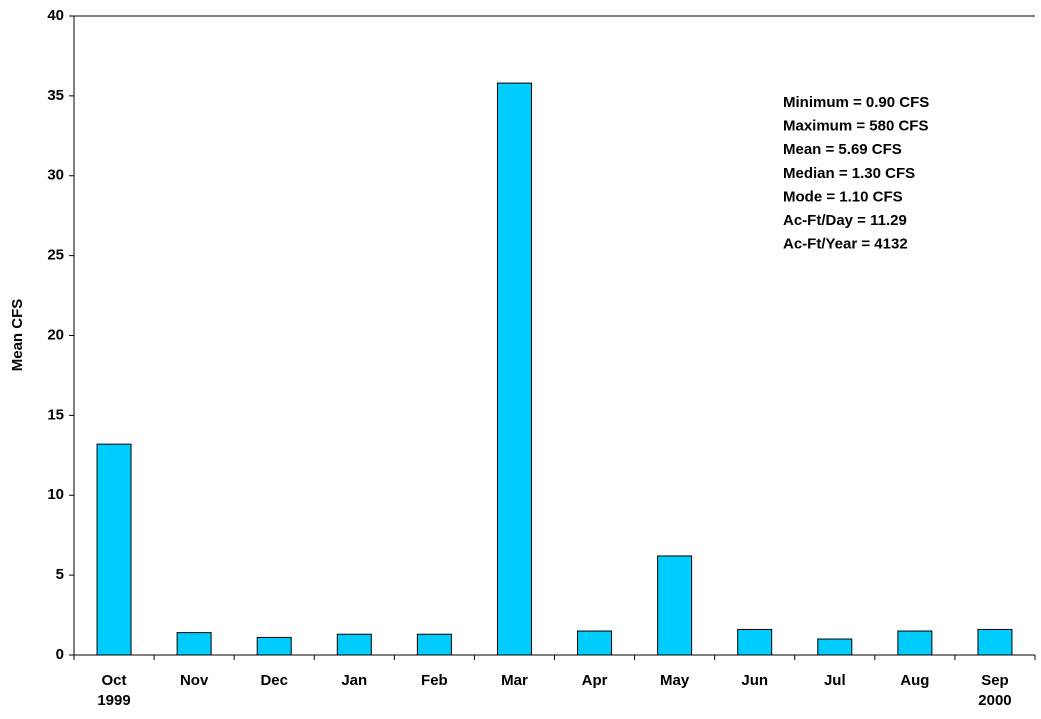 Image resolution: width=1041 pixels, height=719 pixels. I want to click on y-tick-label: 40, so click(55, 15).